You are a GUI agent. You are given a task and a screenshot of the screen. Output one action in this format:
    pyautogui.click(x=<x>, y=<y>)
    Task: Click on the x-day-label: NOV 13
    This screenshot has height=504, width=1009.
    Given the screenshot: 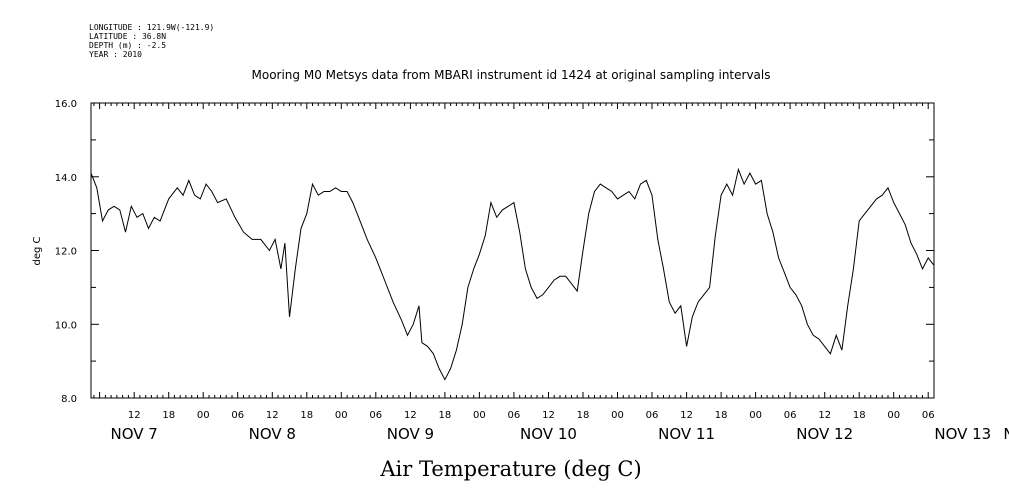 What is the action you would take?
    pyautogui.click(x=962, y=434)
    